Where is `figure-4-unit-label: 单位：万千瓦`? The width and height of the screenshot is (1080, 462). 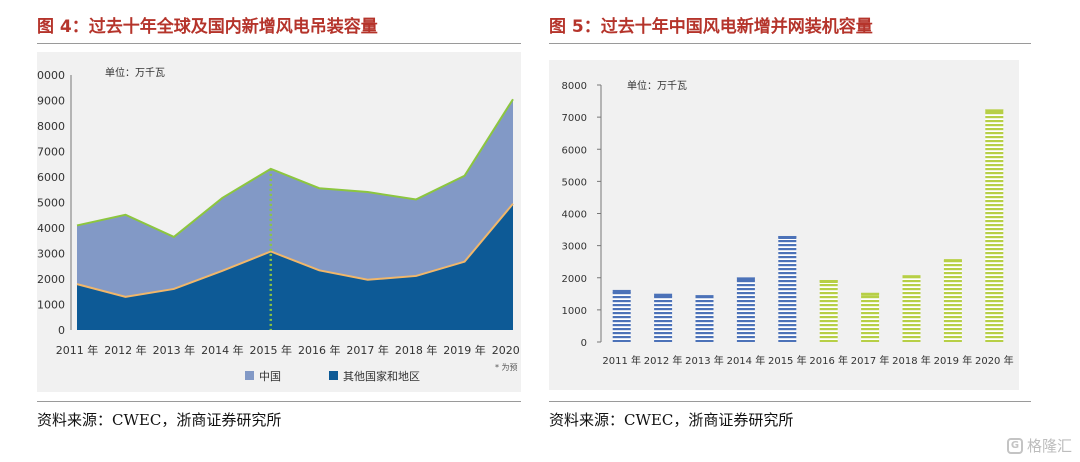
figure-4-unit-label: 单位：万千瓦 is located at coordinates (135, 72).